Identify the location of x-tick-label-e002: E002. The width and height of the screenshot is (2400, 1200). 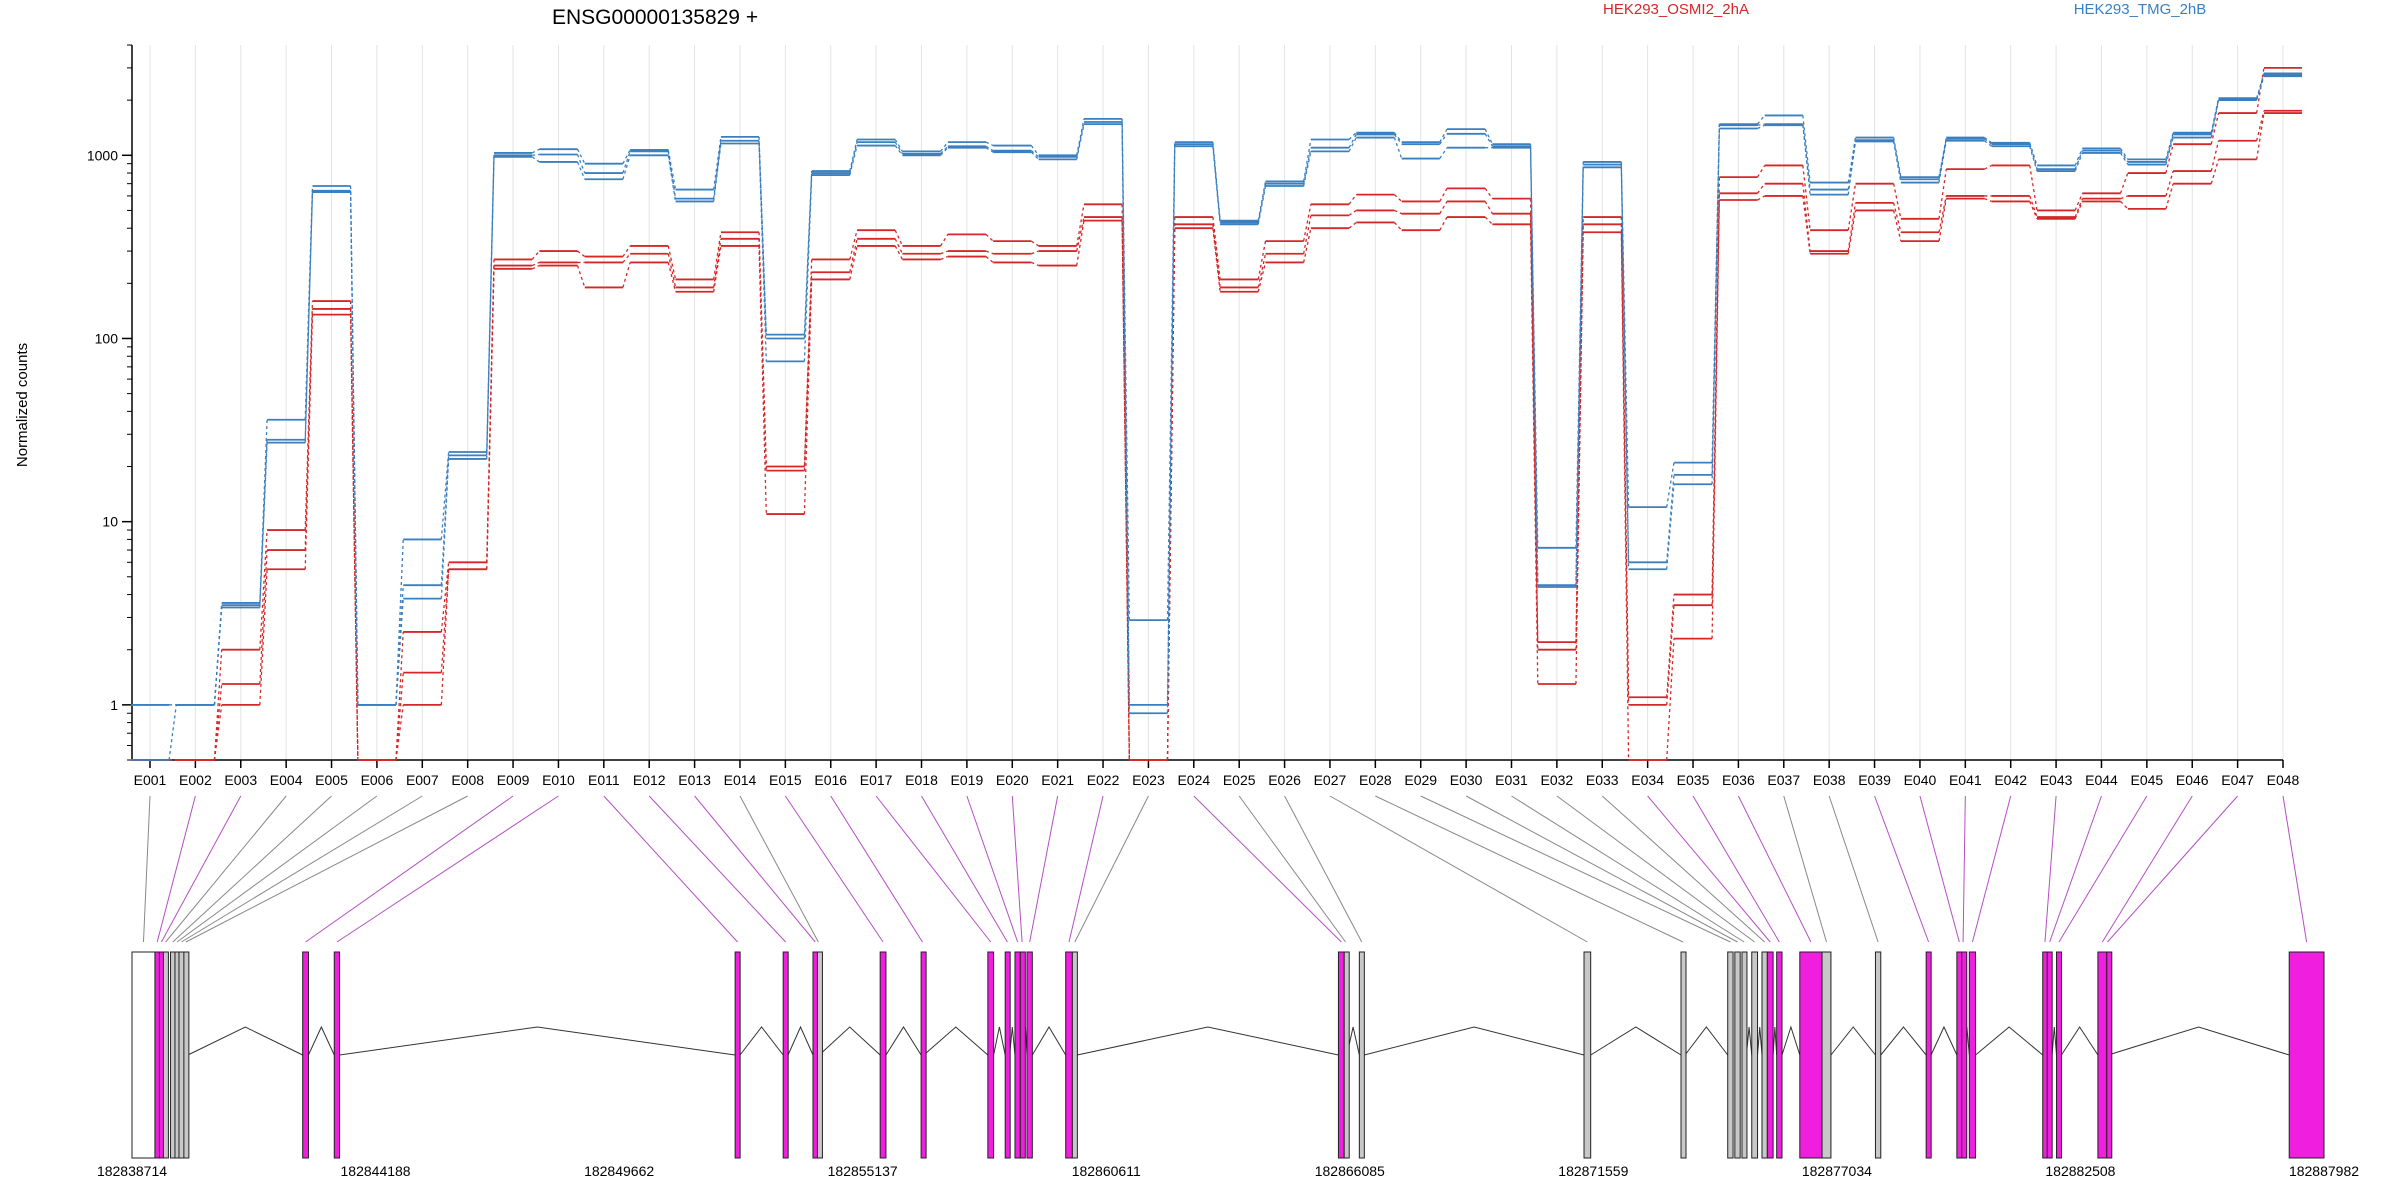
(195, 780).